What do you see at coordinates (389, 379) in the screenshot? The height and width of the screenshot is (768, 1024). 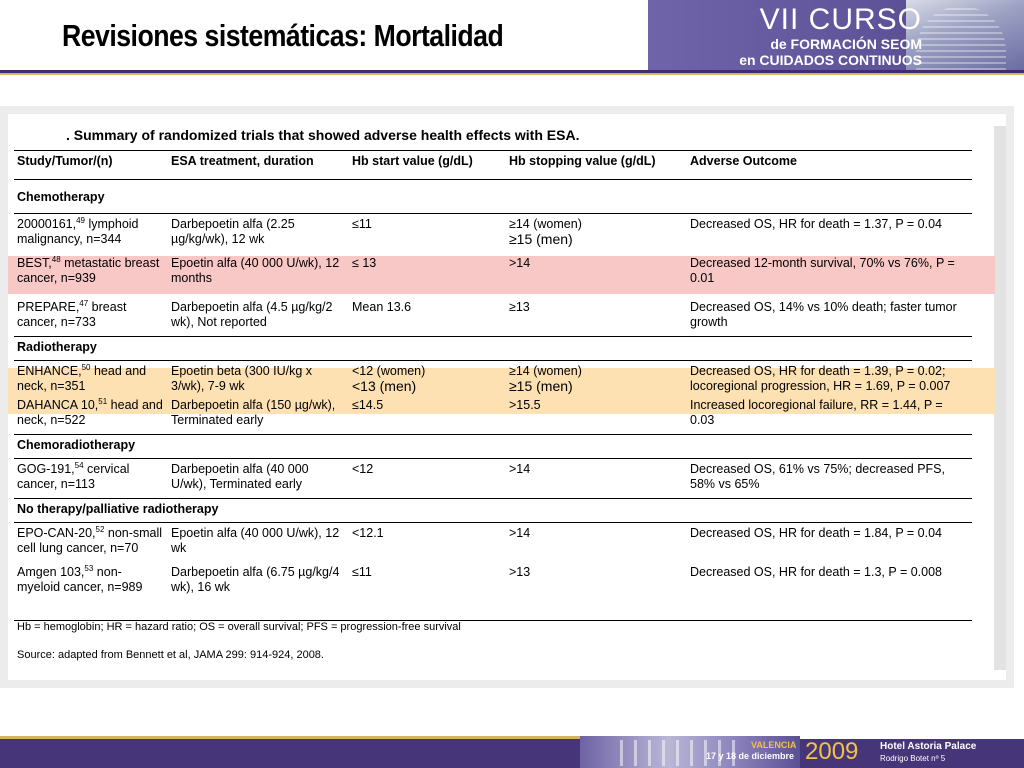 I see `cell-hb-start: <12 (women) <13 (men)` at bounding box center [389, 379].